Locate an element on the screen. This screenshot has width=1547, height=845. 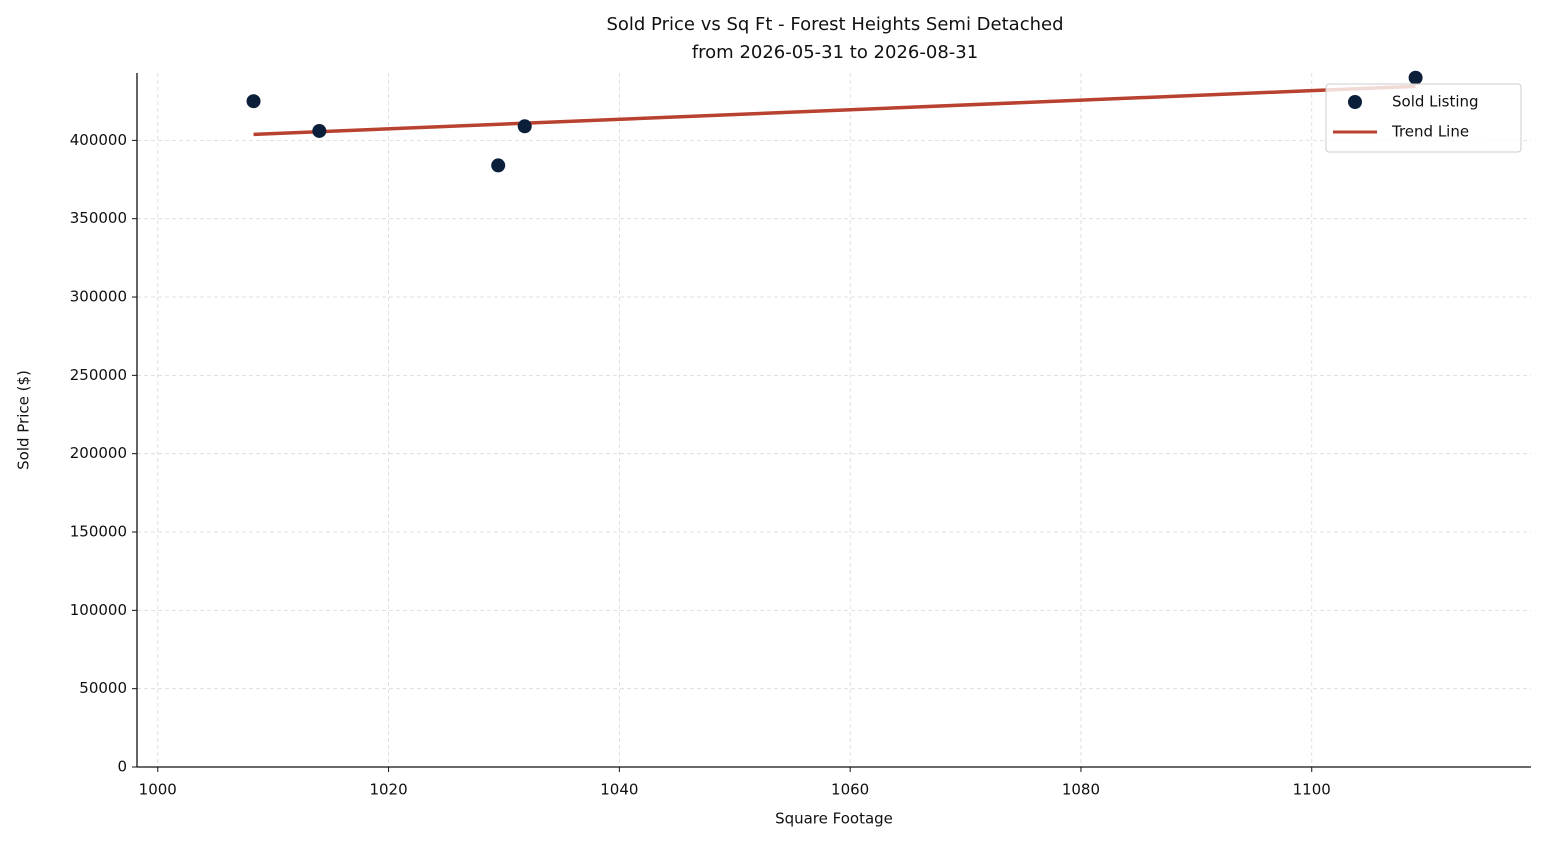
y-tick-label: 150000 is located at coordinates (98, 532).